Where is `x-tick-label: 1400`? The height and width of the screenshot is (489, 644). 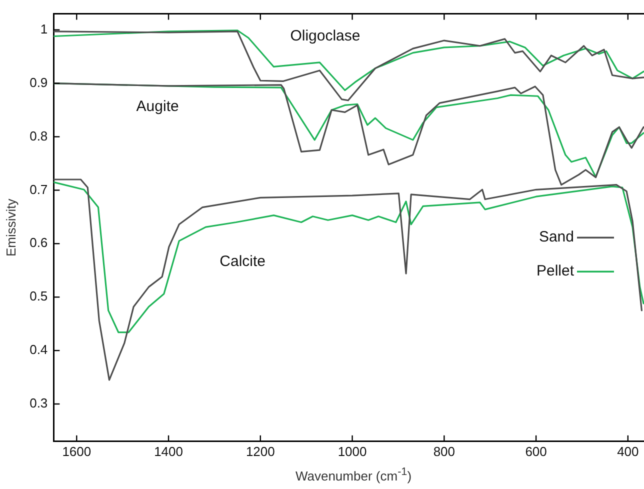 x-tick-label: 1400 is located at coordinates (168, 451).